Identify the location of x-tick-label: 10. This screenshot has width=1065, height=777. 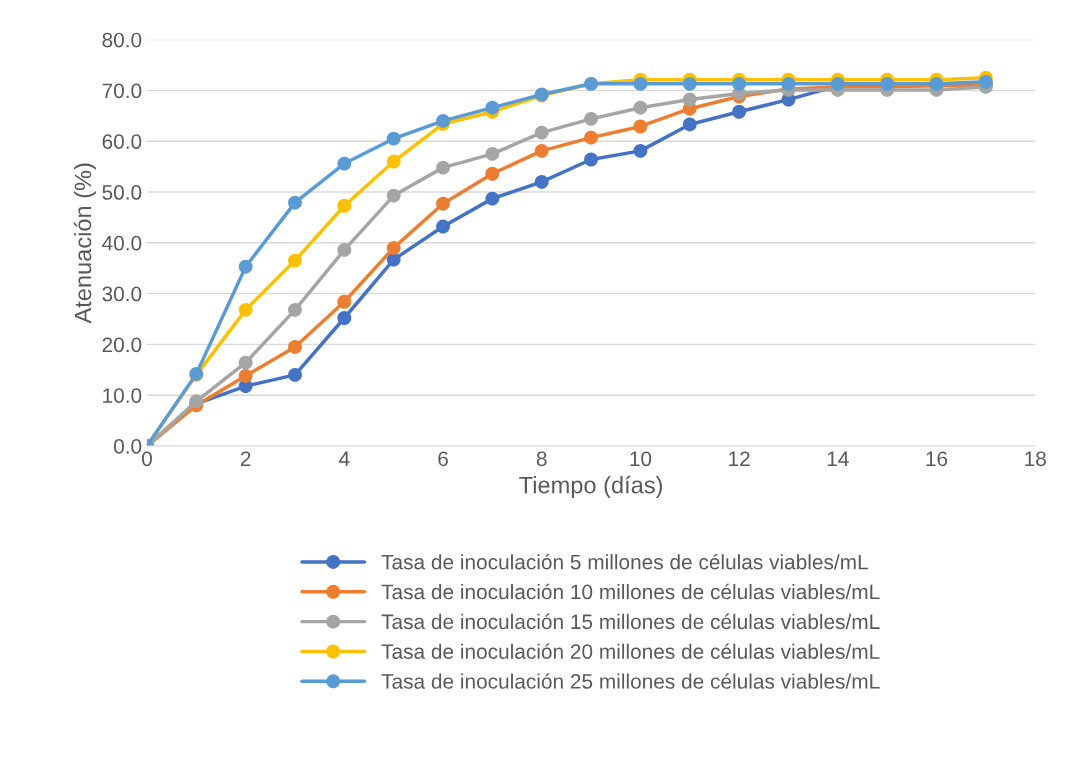
(641, 459).